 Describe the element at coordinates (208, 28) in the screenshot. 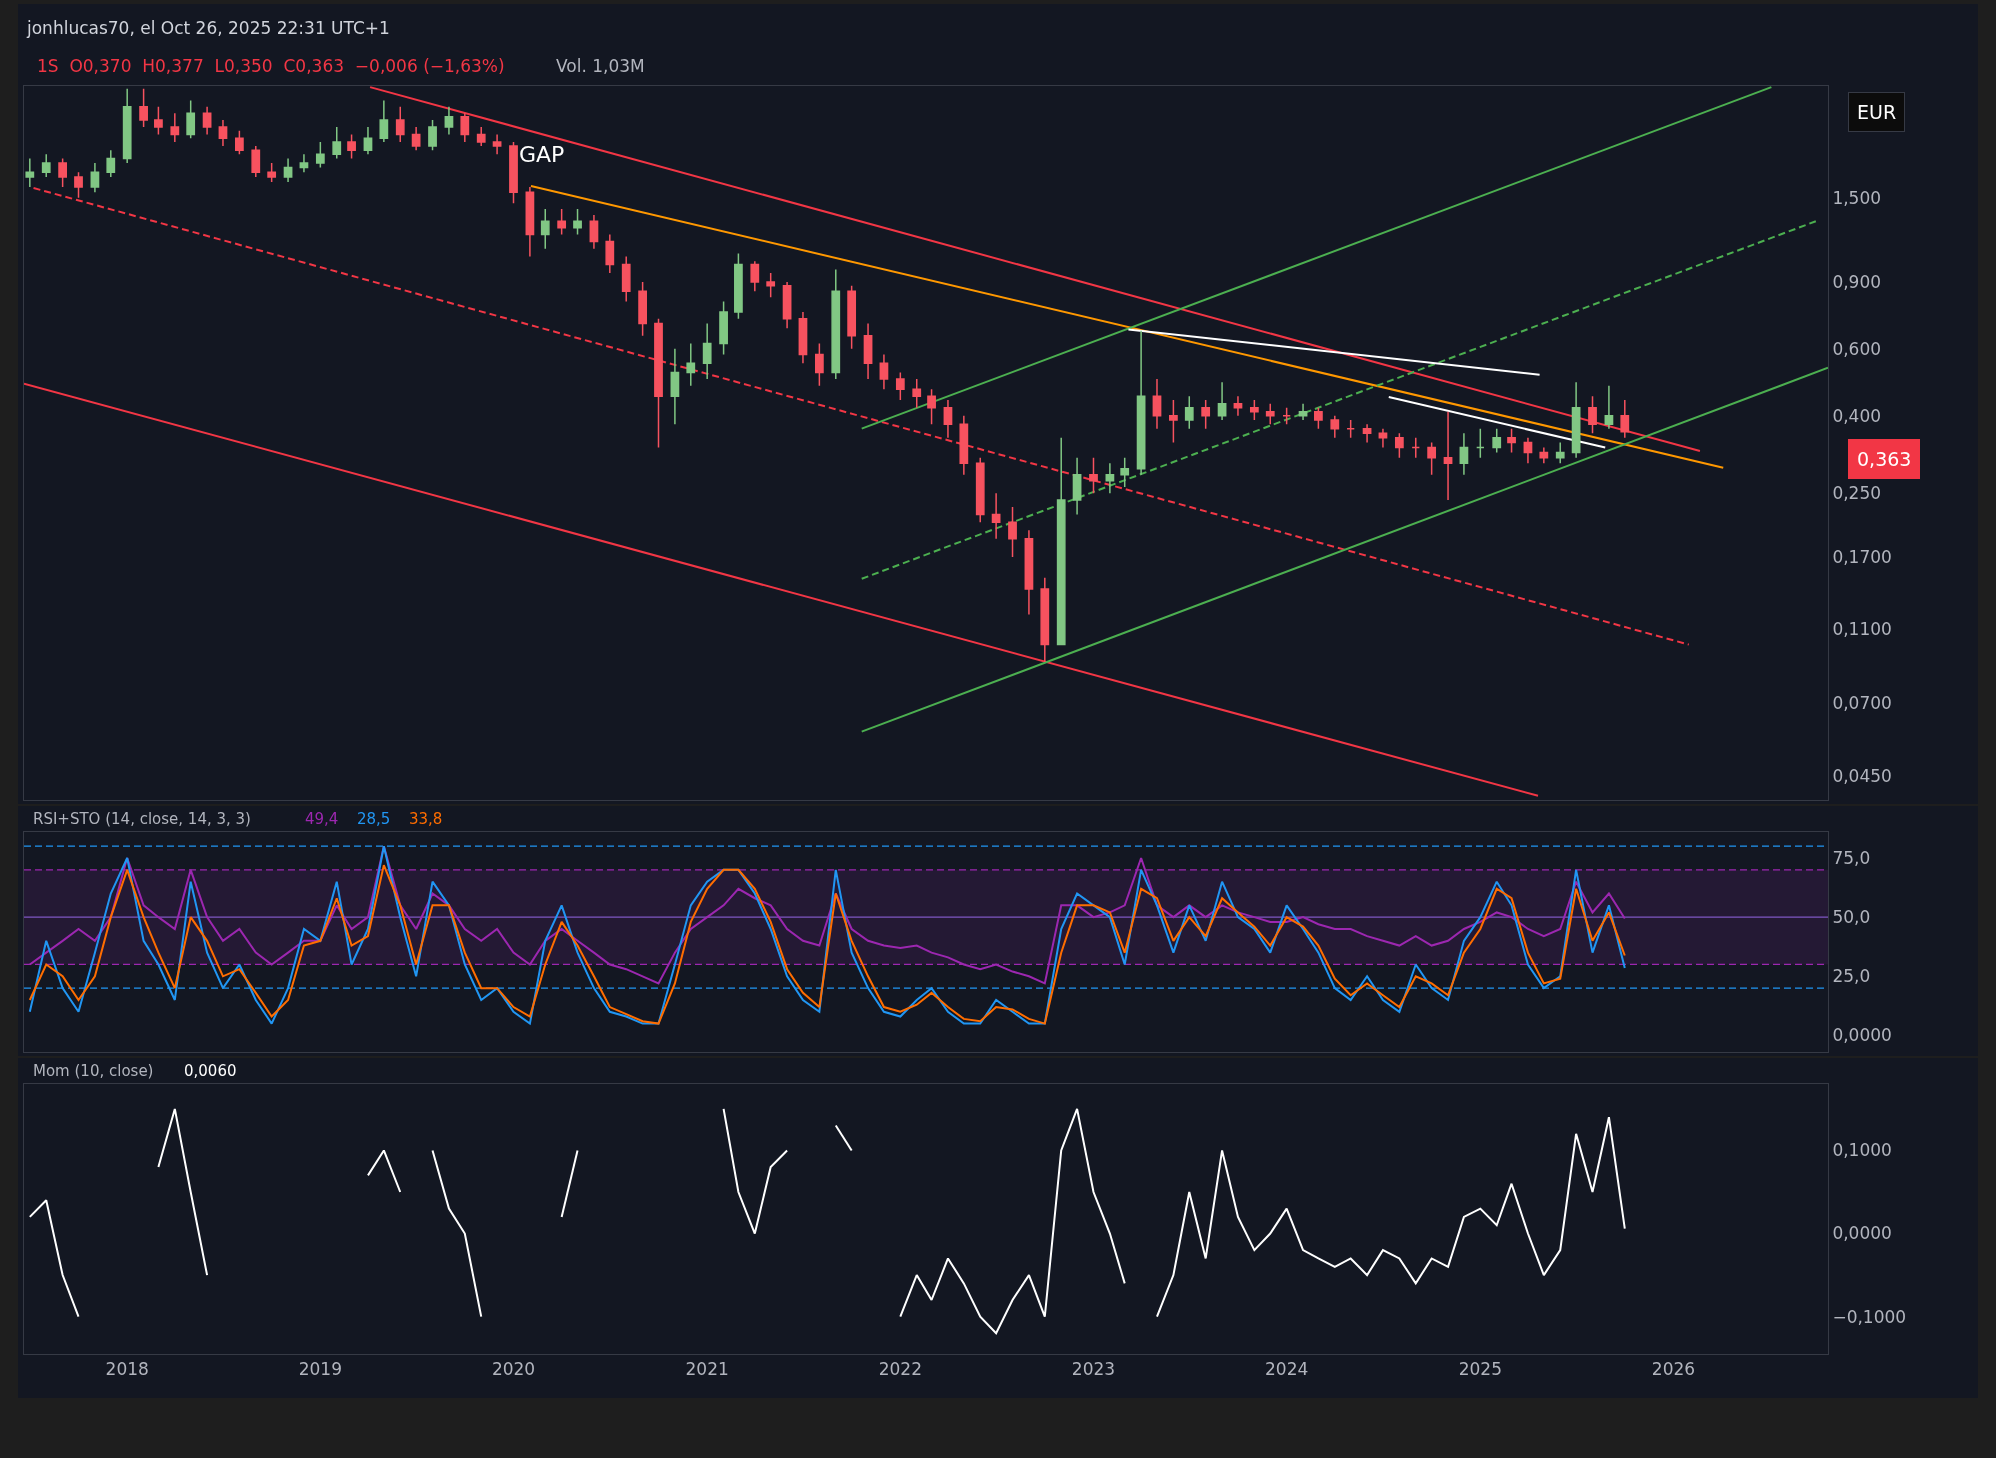

I see `chart-title: jonhlucas70, el Oct 26, 2025 22:31 UTC+1` at that location.